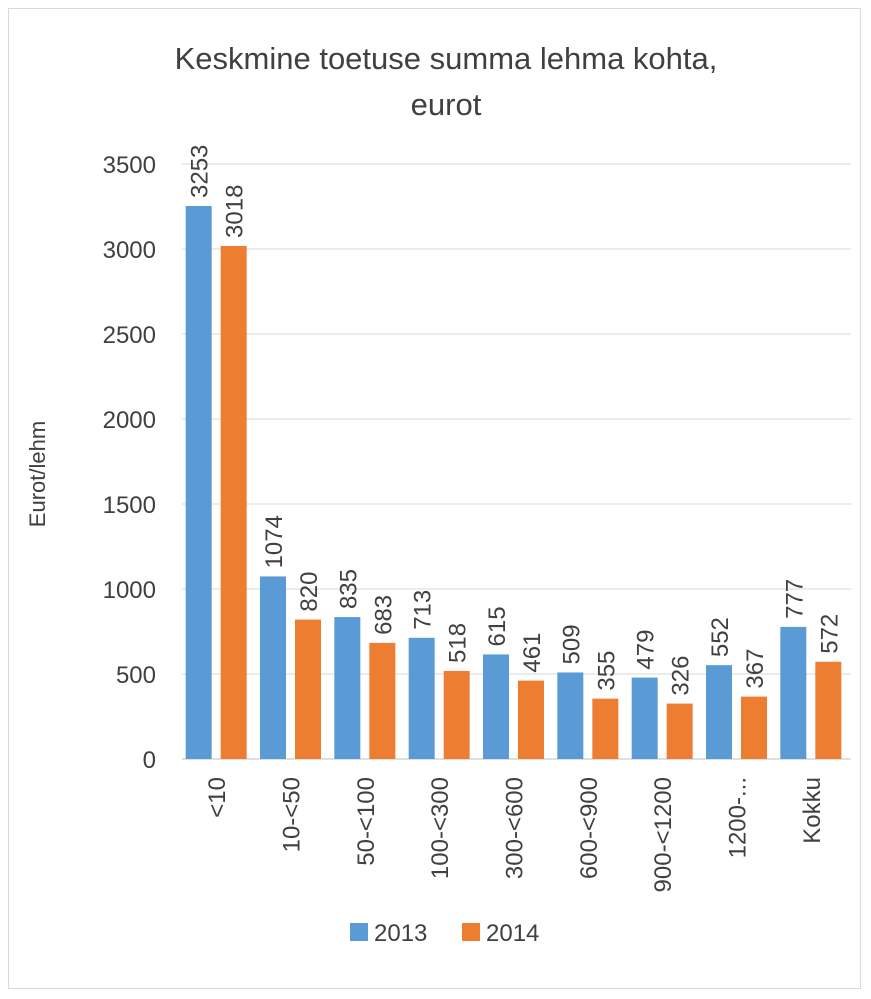  I want to click on data-label-2013-6: 479, so click(646, 650).